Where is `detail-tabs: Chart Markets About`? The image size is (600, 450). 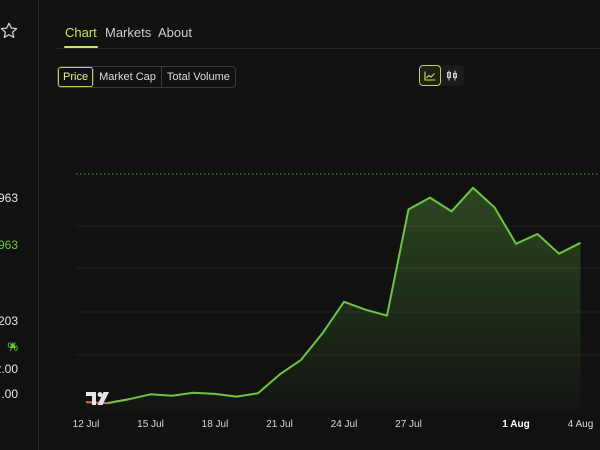
detail-tabs: Chart Markets About is located at coordinates (328, 33).